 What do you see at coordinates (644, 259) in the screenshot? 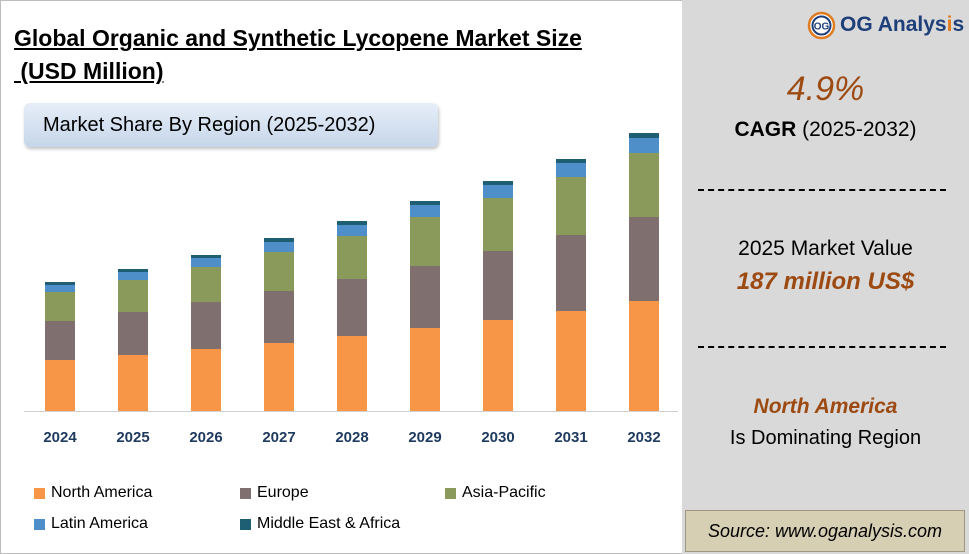
I see `bar-2032-europe` at bounding box center [644, 259].